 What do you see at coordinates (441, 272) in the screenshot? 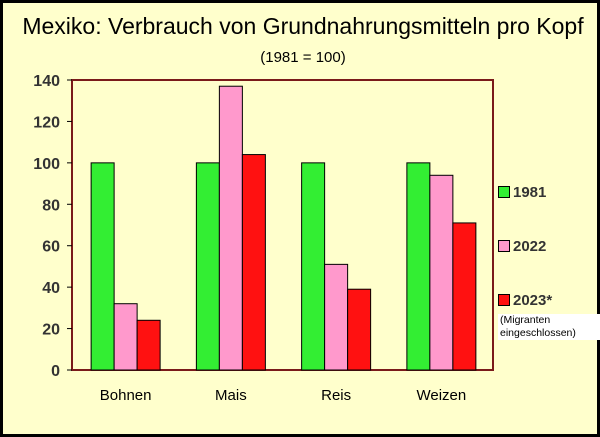
I see `bar-2022-weizen` at bounding box center [441, 272].